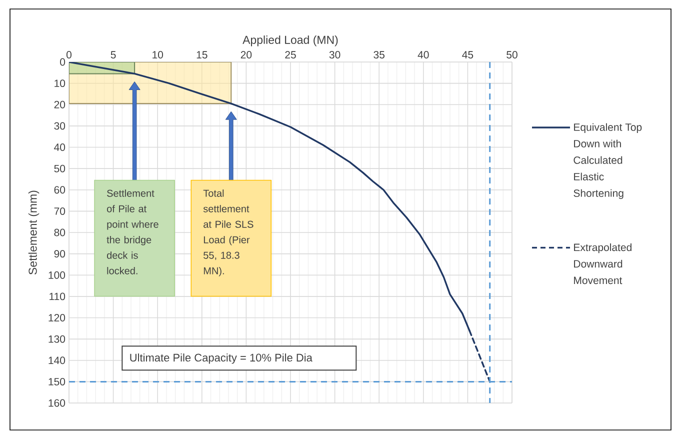  Describe the element at coordinates (132, 231) in the screenshot. I see `annotation: Settlement of Pile at point where the bridge deck is locked.` at that location.